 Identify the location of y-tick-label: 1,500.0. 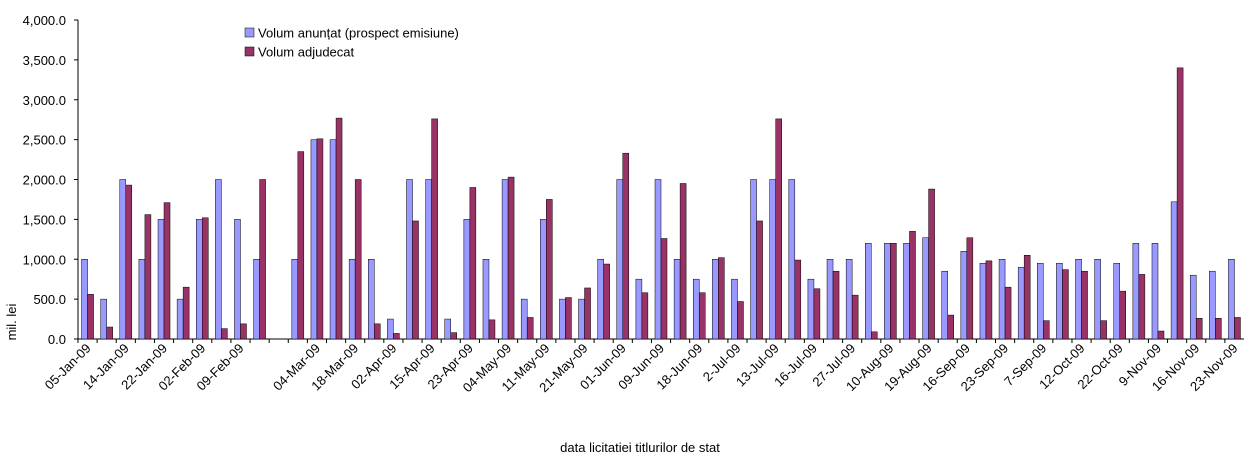
(44, 219).